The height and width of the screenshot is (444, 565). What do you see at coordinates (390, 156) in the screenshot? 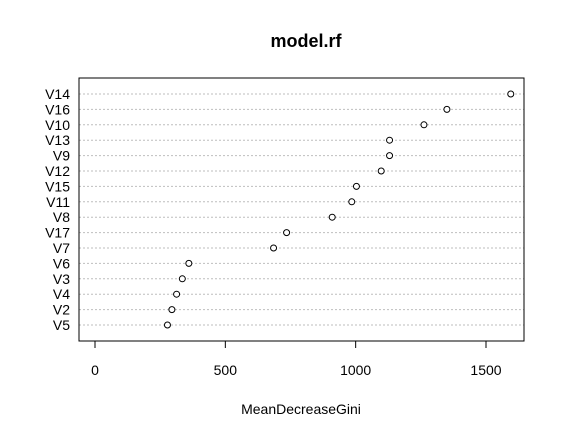
I see `data-point-v9` at bounding box center [390, 156].